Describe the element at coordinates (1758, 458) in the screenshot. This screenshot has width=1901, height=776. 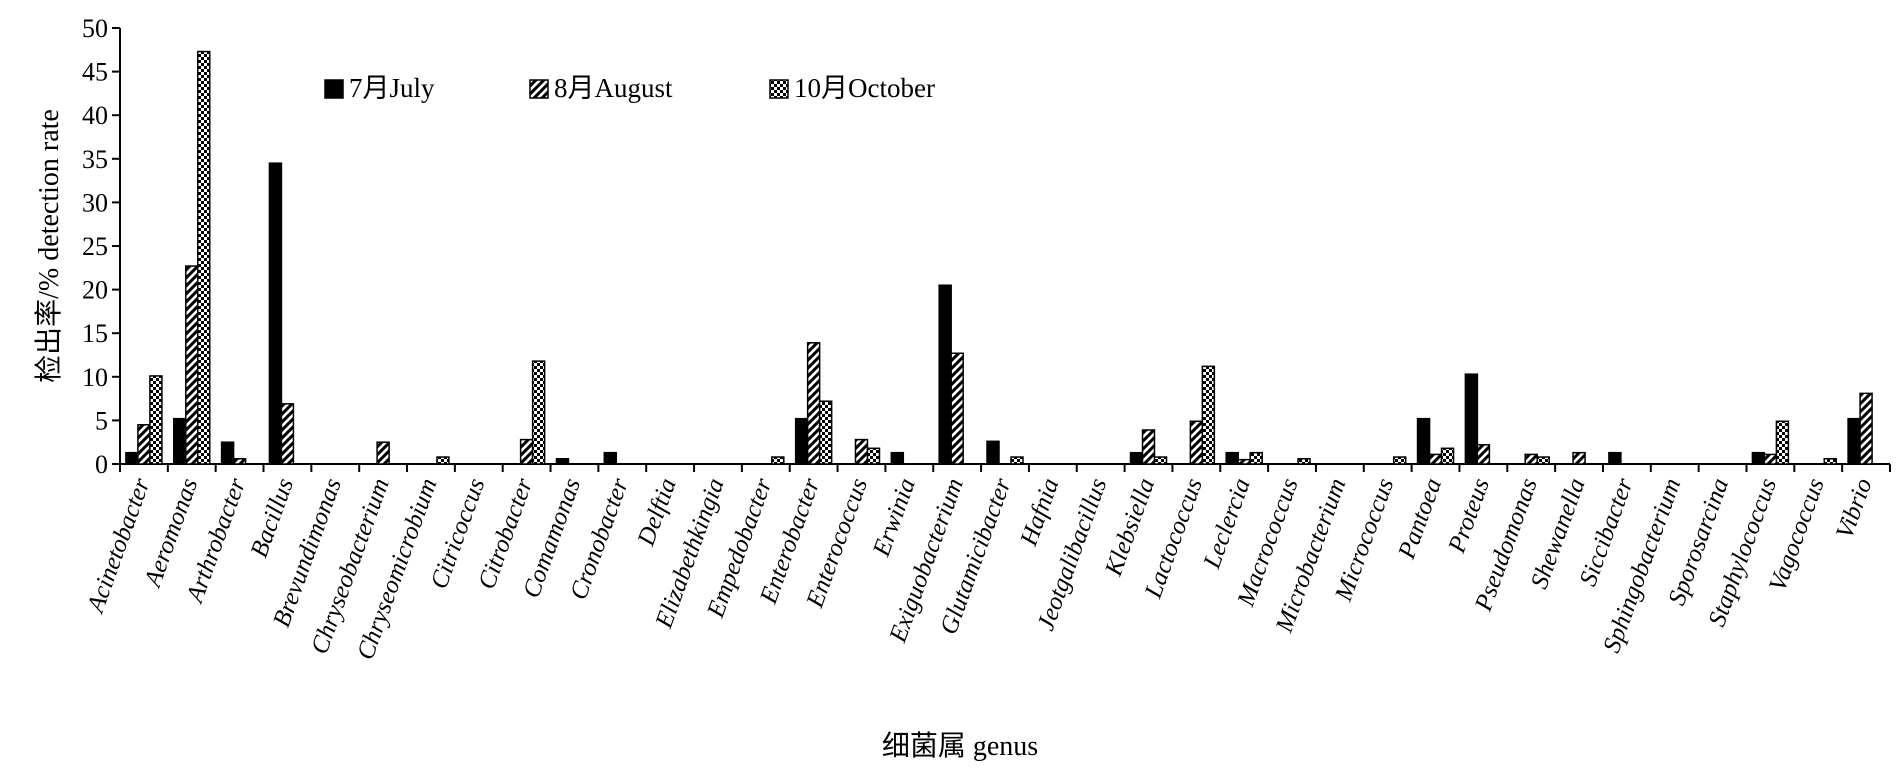
I see `bar-1-staphylococcus` at that location.